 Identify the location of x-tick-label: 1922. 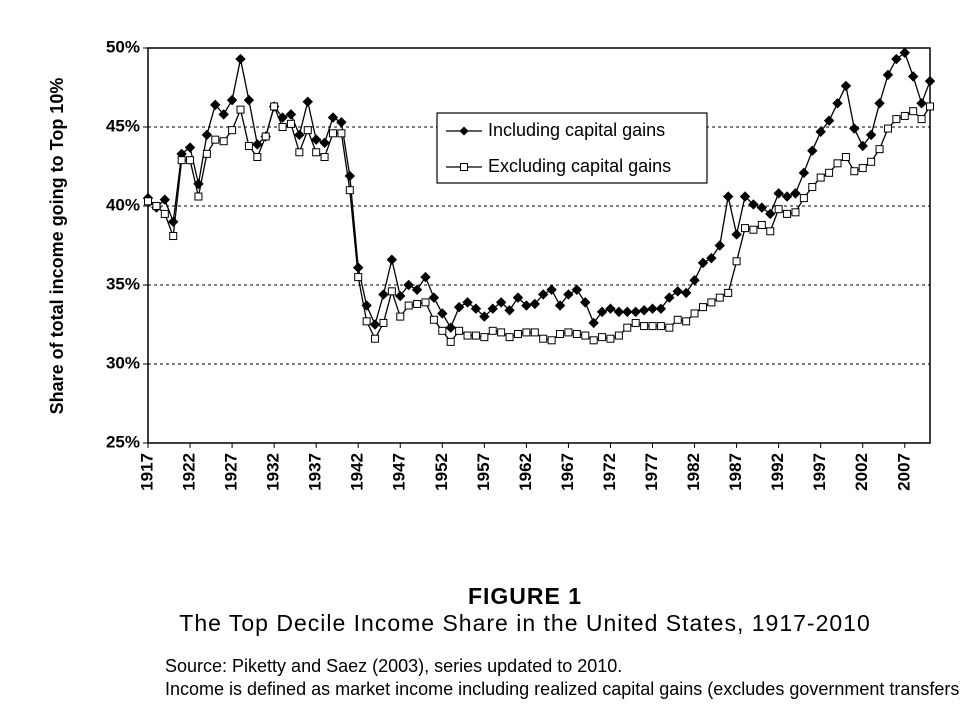
(189, 472).